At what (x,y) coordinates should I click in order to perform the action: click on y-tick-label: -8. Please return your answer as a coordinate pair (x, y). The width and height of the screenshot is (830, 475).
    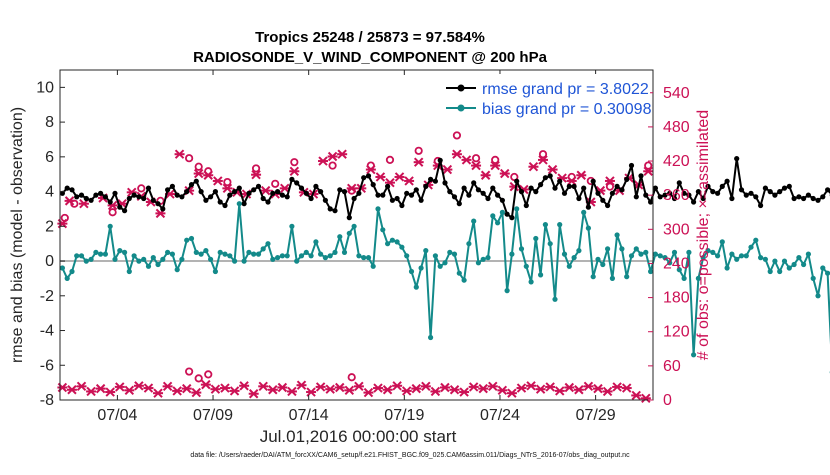
    Looking at the image, I should click on (47, 400).